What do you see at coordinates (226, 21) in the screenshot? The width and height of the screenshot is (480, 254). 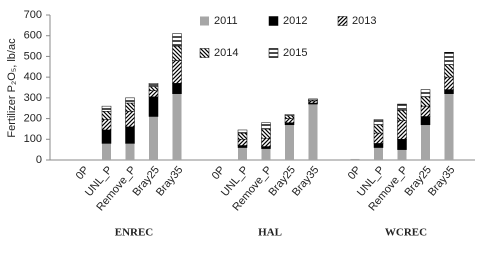 I see `legend-label: 2011` at bounding box center [226, 21].